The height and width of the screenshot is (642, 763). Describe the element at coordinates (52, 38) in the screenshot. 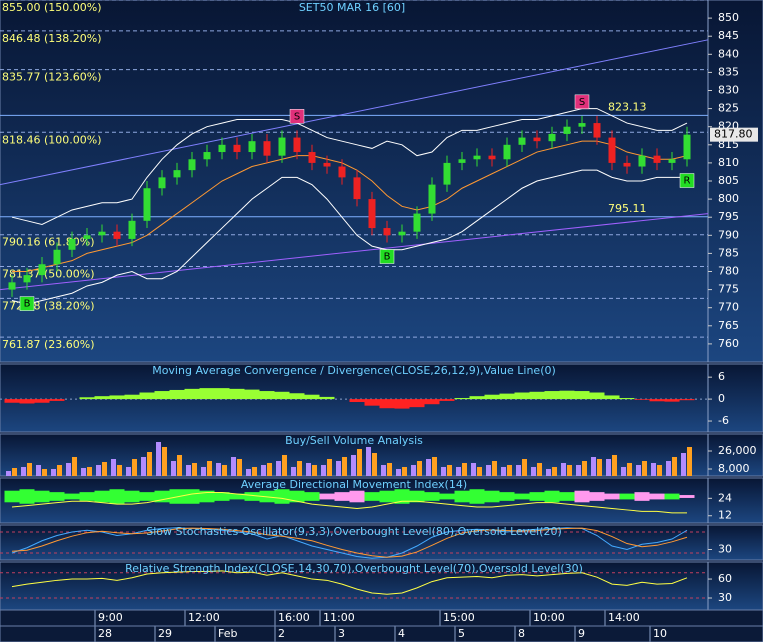

I see `fib-label: 846.48 (138.20%)` at that location.